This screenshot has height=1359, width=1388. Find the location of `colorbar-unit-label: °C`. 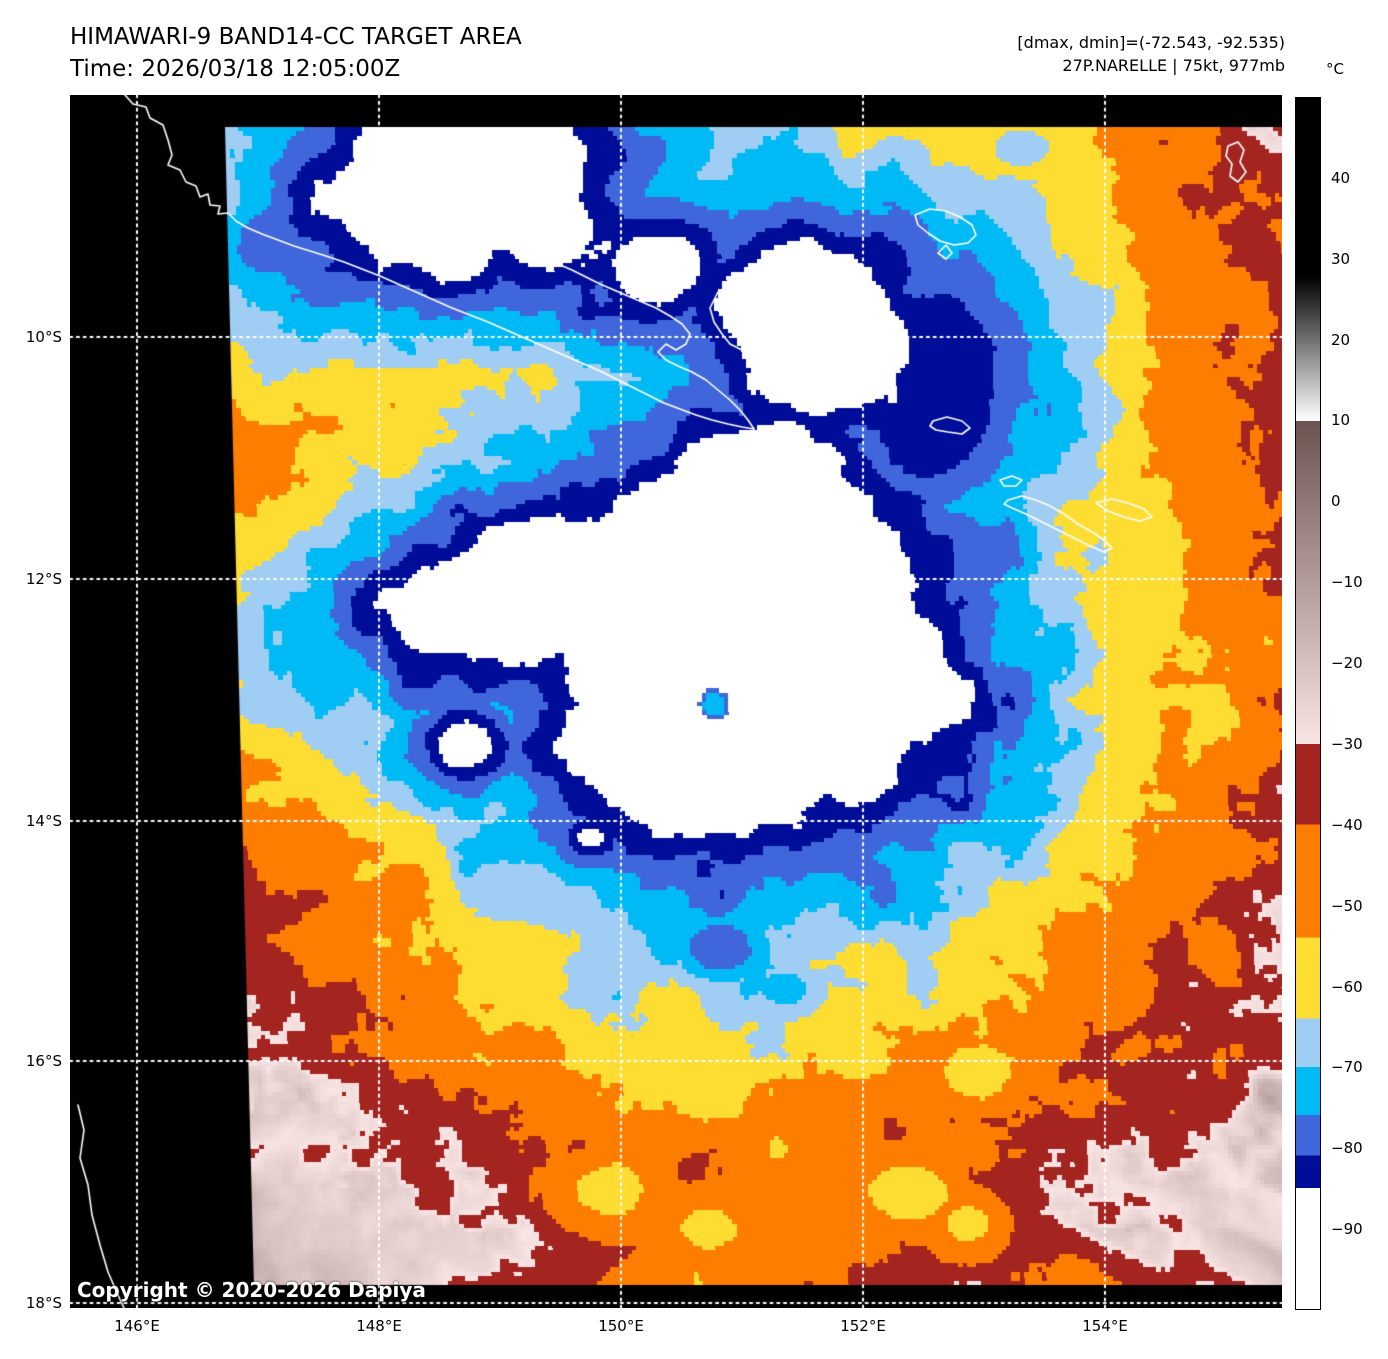

colorbar-unit-label: °C is located at coordinates (1335, 69).